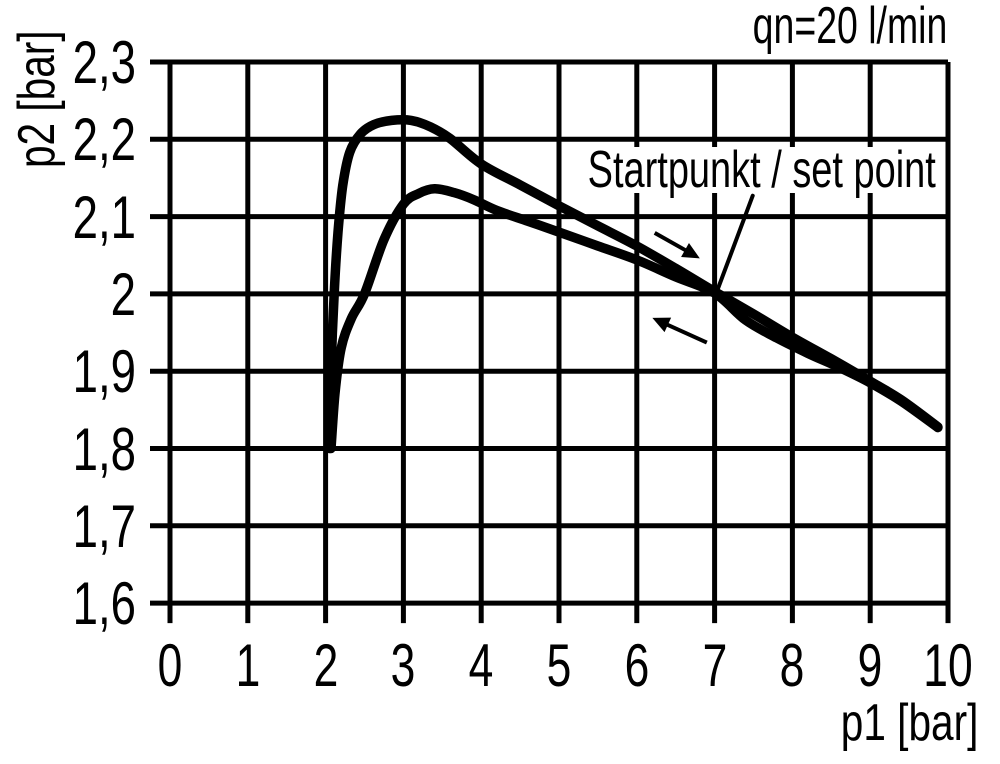 This screenshot has height=764, width=1000. I want to click on y-tick-label: 2,3, so click(104, 62).